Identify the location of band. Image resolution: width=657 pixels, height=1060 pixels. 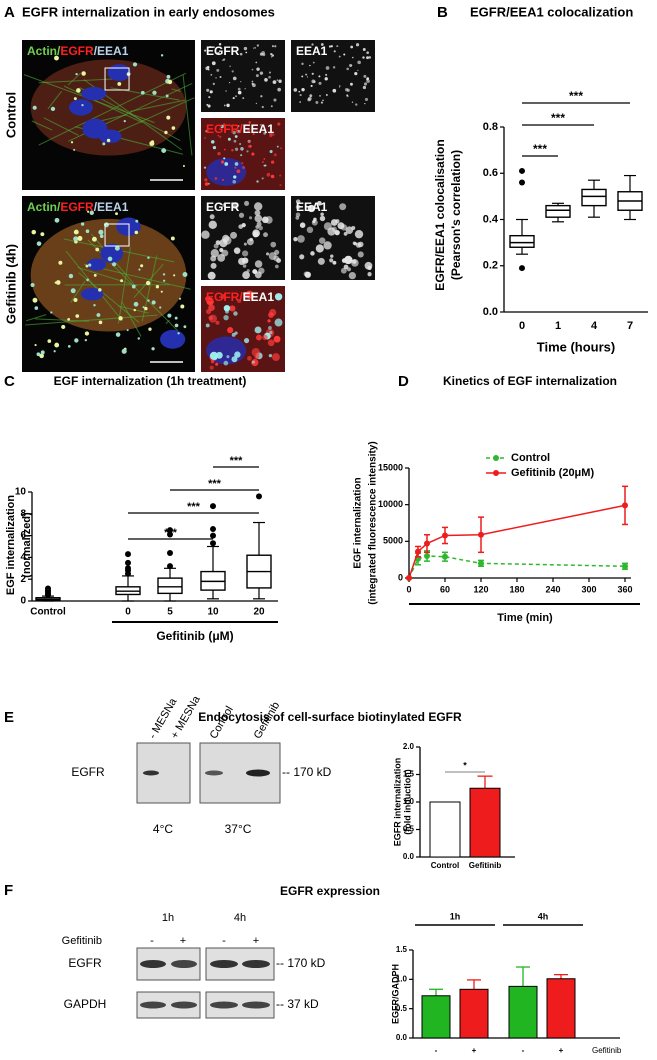
(184, 964).